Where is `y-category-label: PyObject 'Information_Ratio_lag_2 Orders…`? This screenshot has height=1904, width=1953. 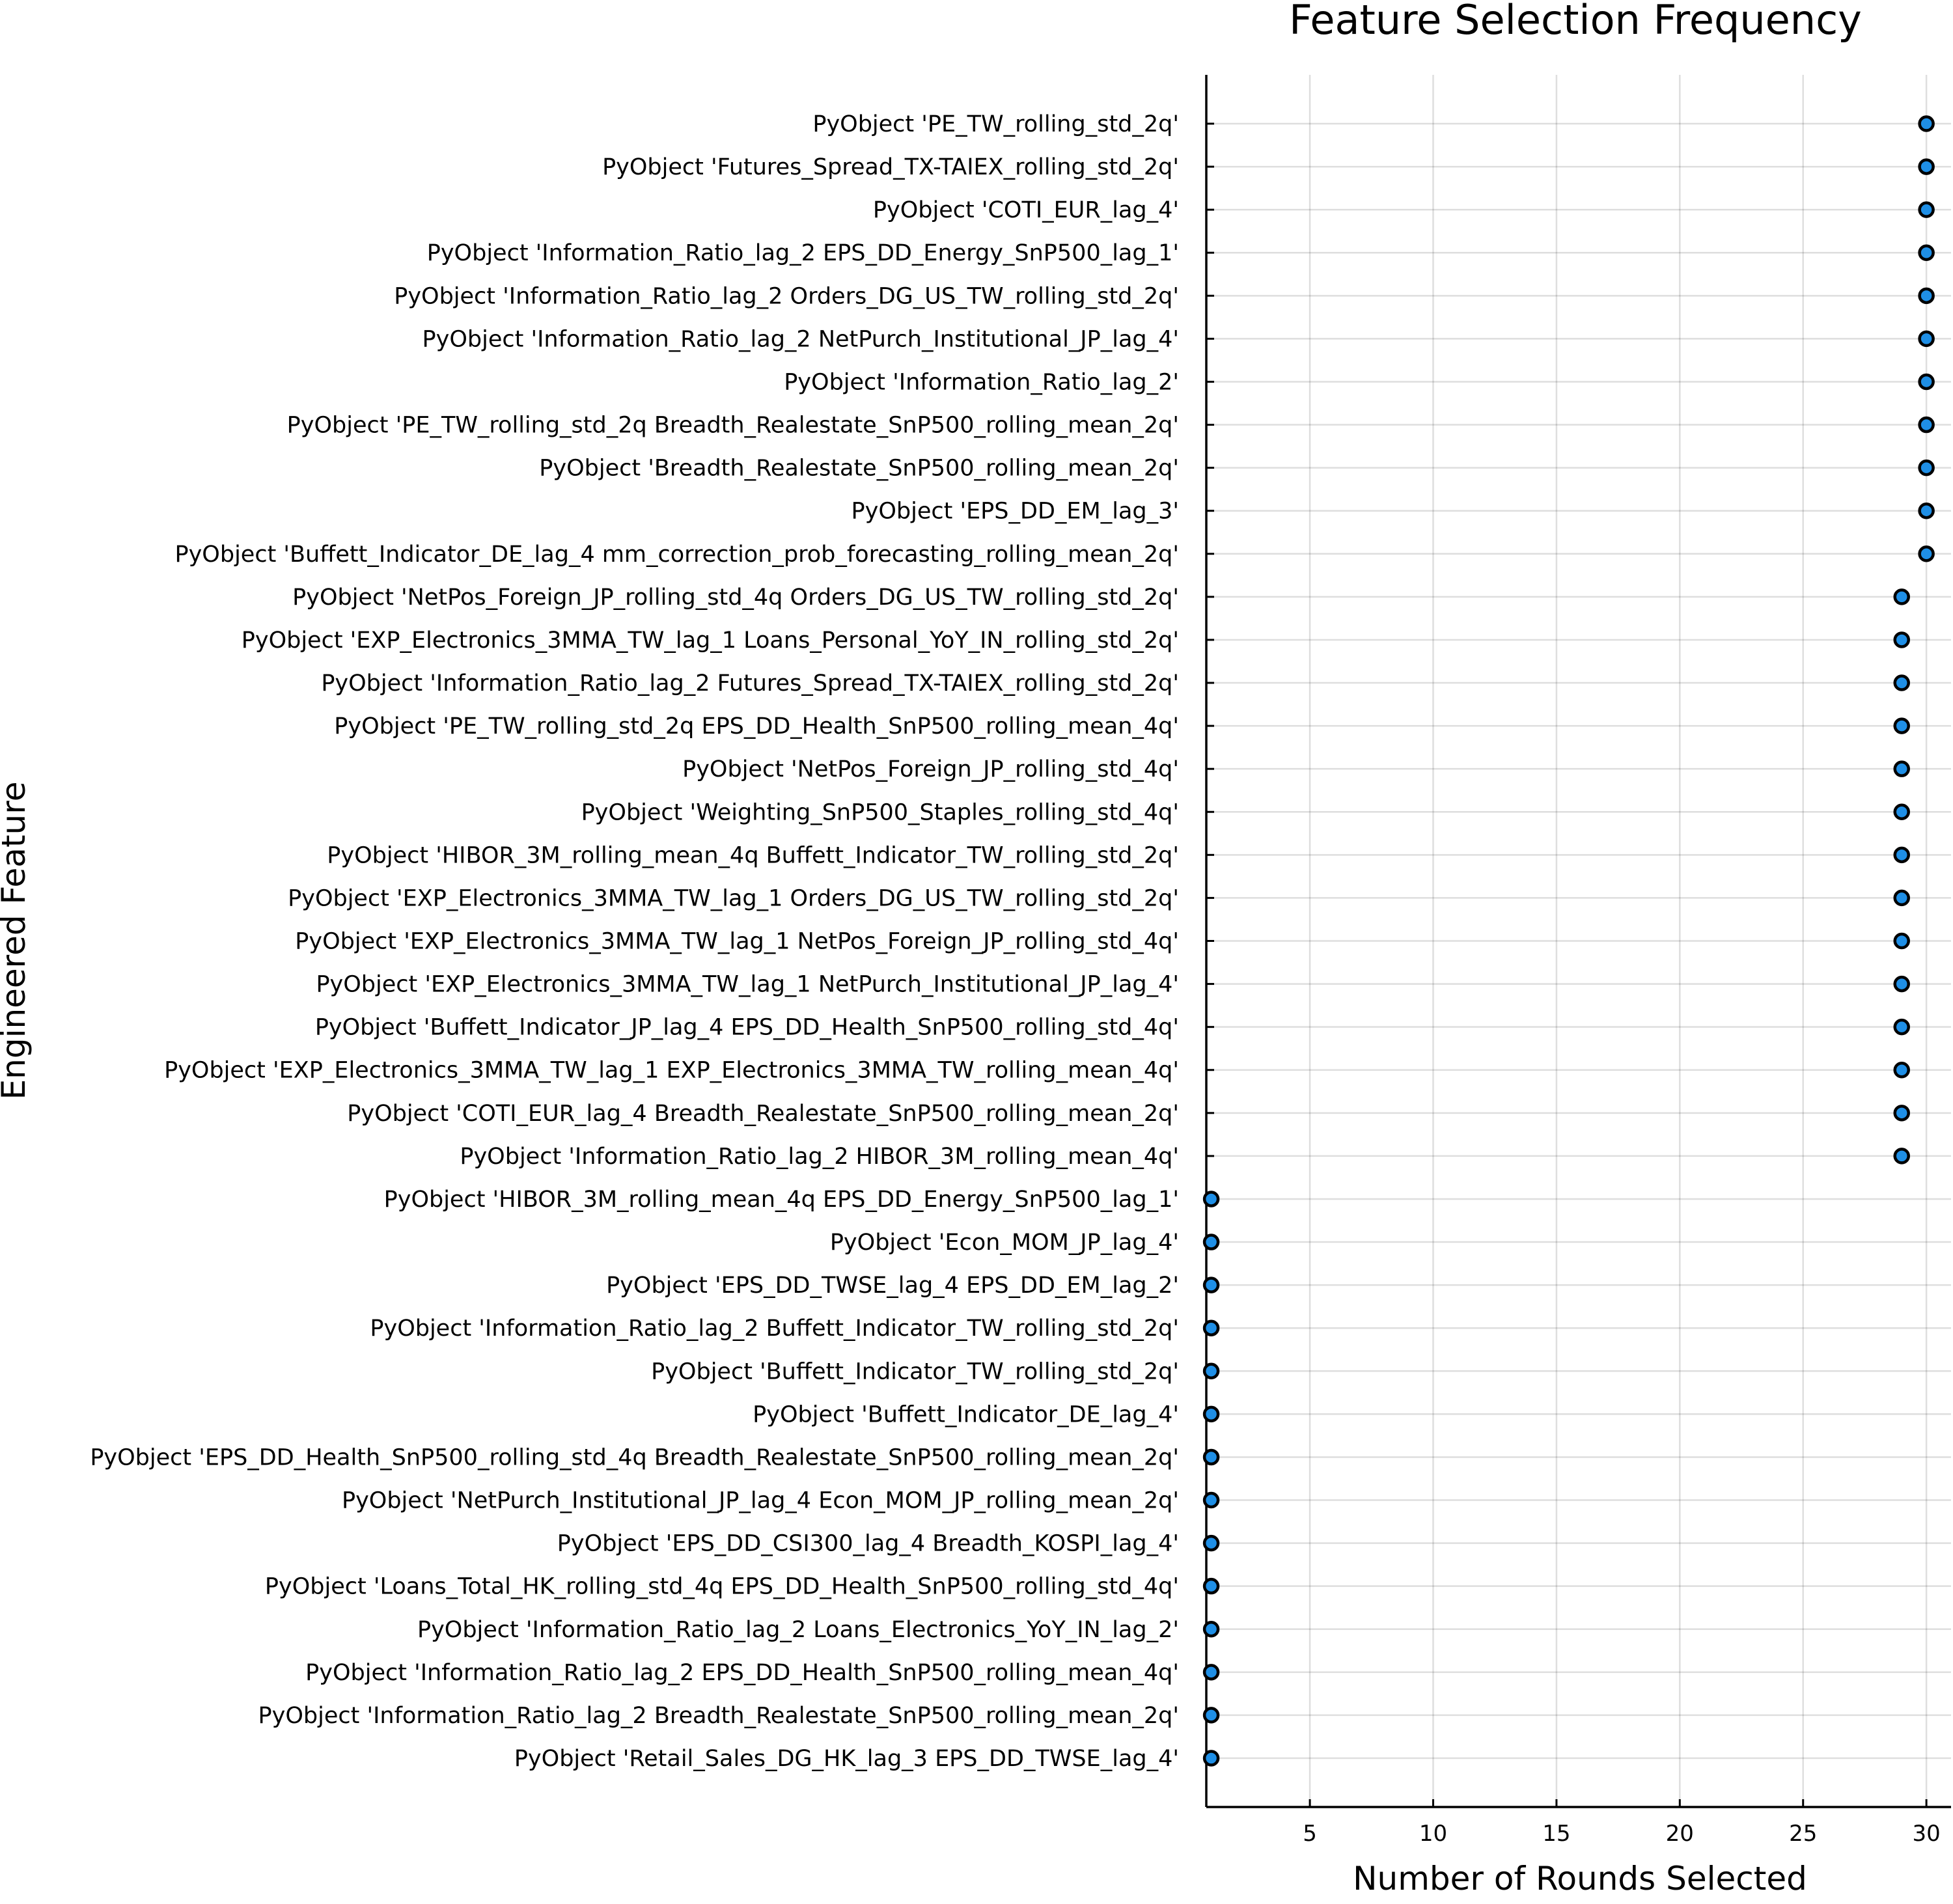
y-category-label: PyObject 'Information_Ratio_lag_2 Orders… is located at coordinates (786, 296).